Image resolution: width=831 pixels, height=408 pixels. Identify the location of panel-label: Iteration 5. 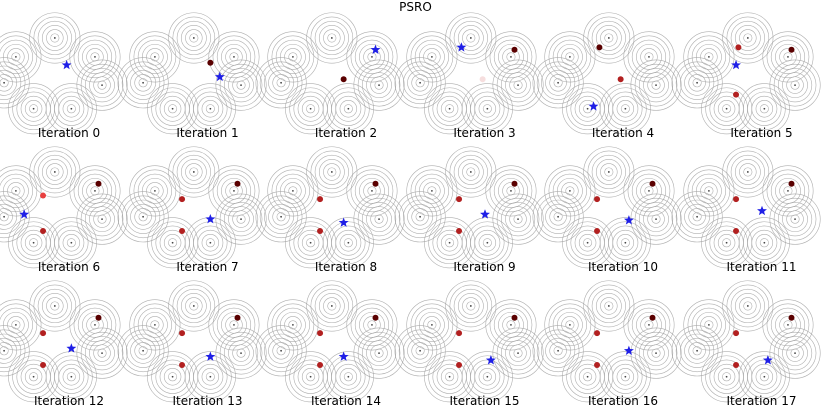
(761, 133).